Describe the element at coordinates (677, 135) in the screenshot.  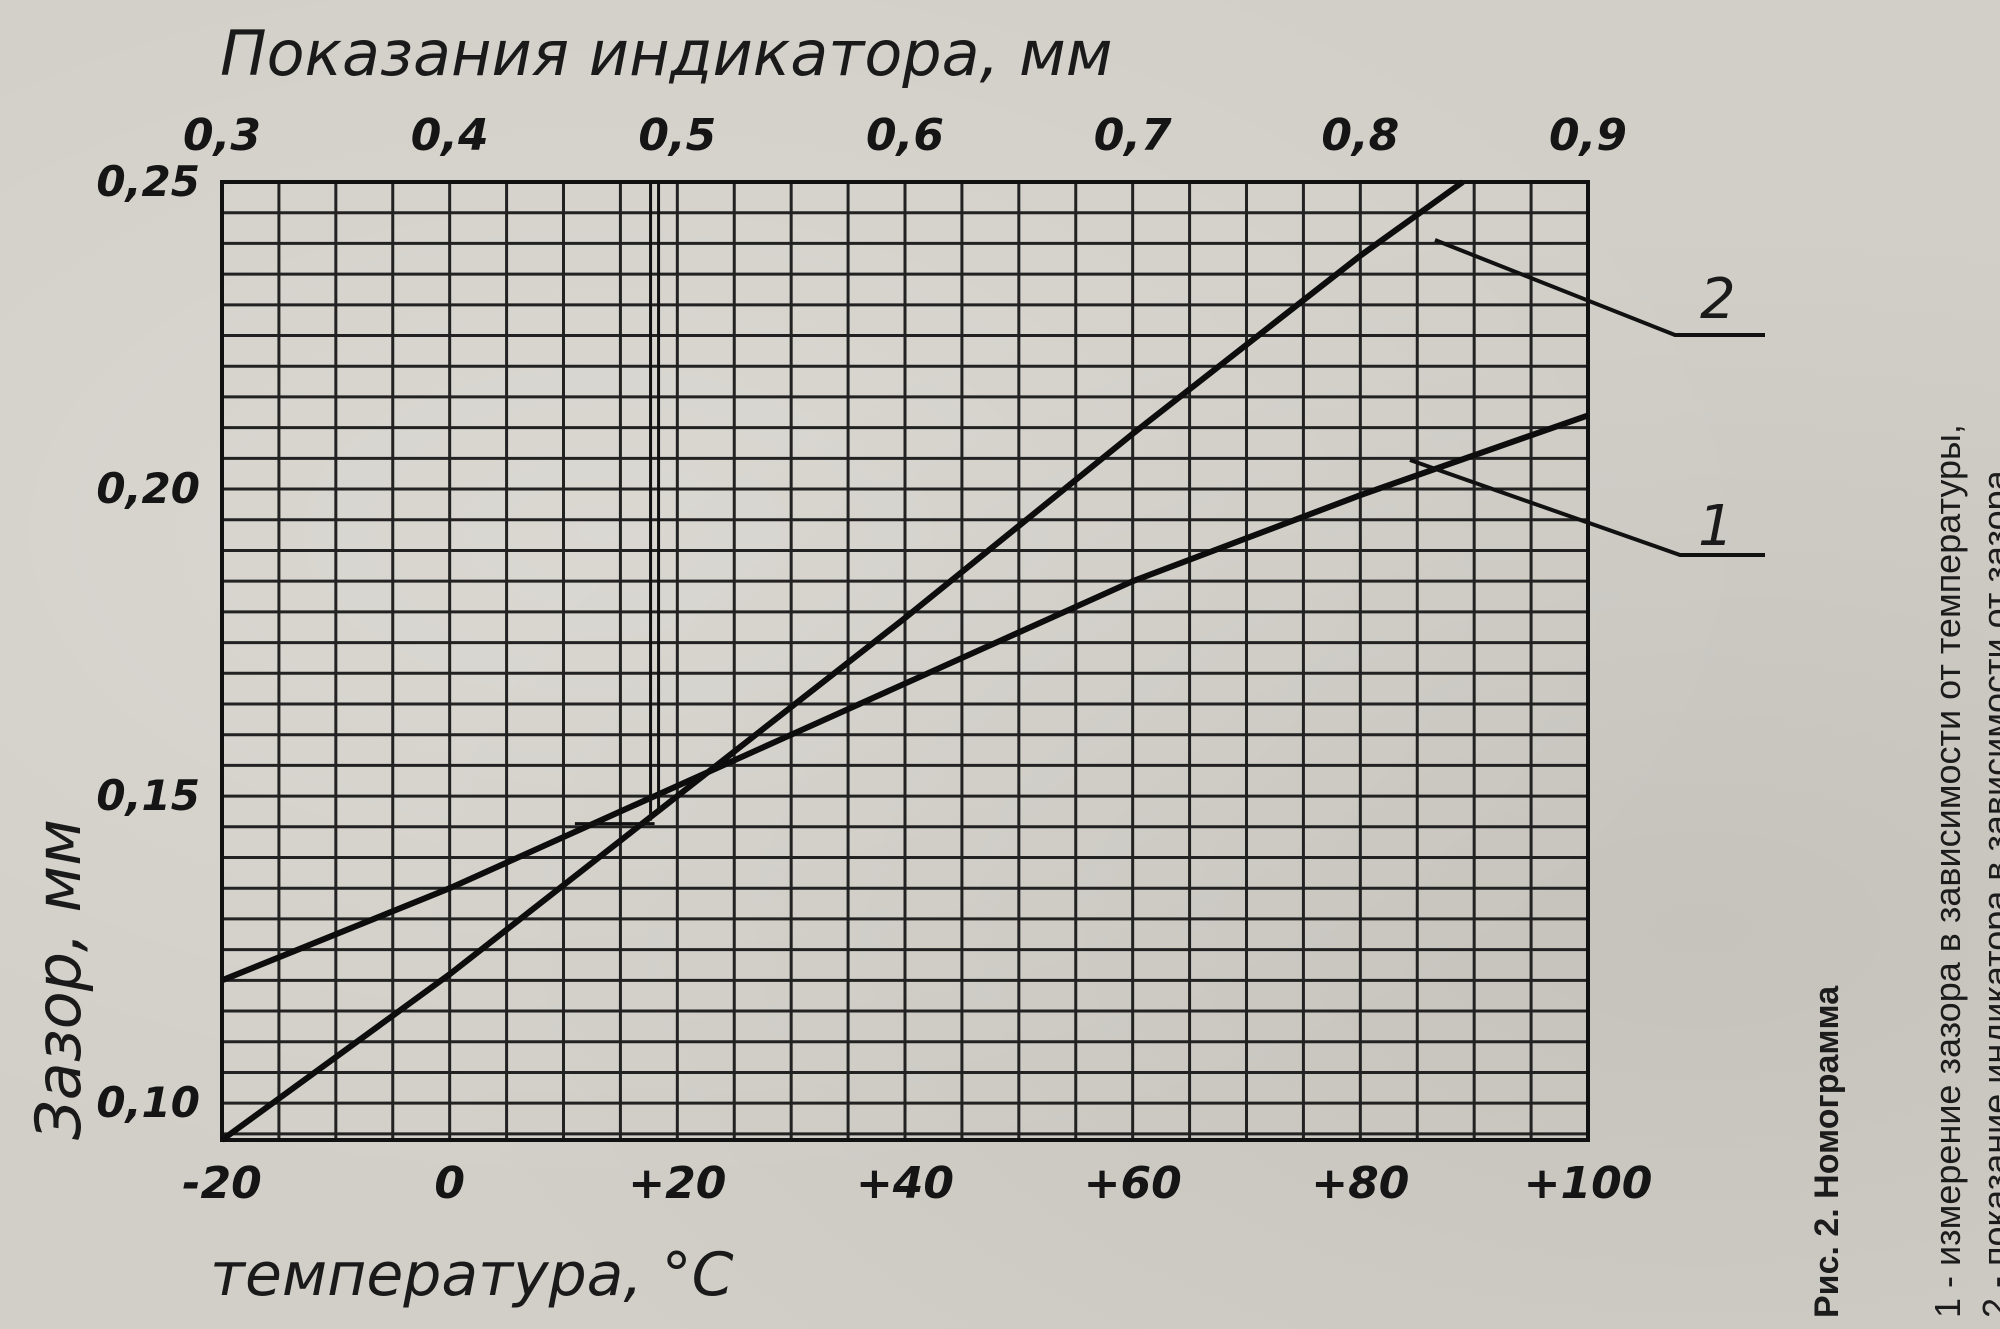
I see `top-tick-label: 0,5` at that location.